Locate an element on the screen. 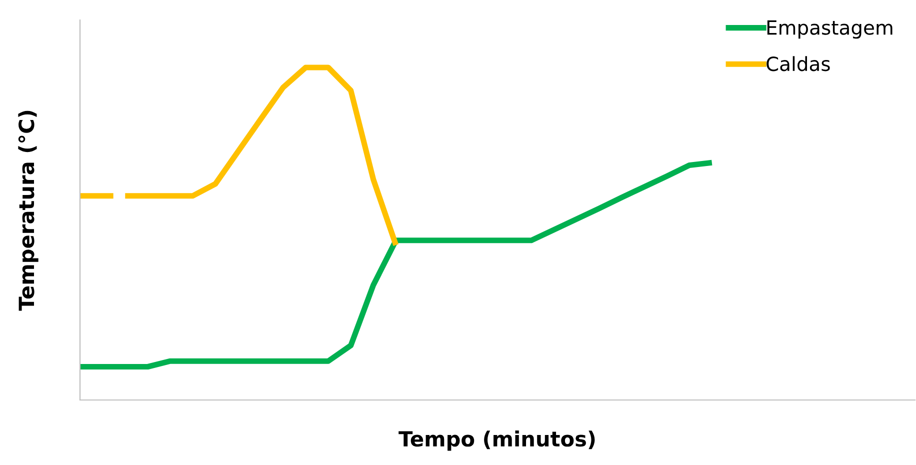 Image resolution: width=916 pixels, height=465 pixels. y-axis-title: Temperatura (°C) is located at coordinates (28, 210).